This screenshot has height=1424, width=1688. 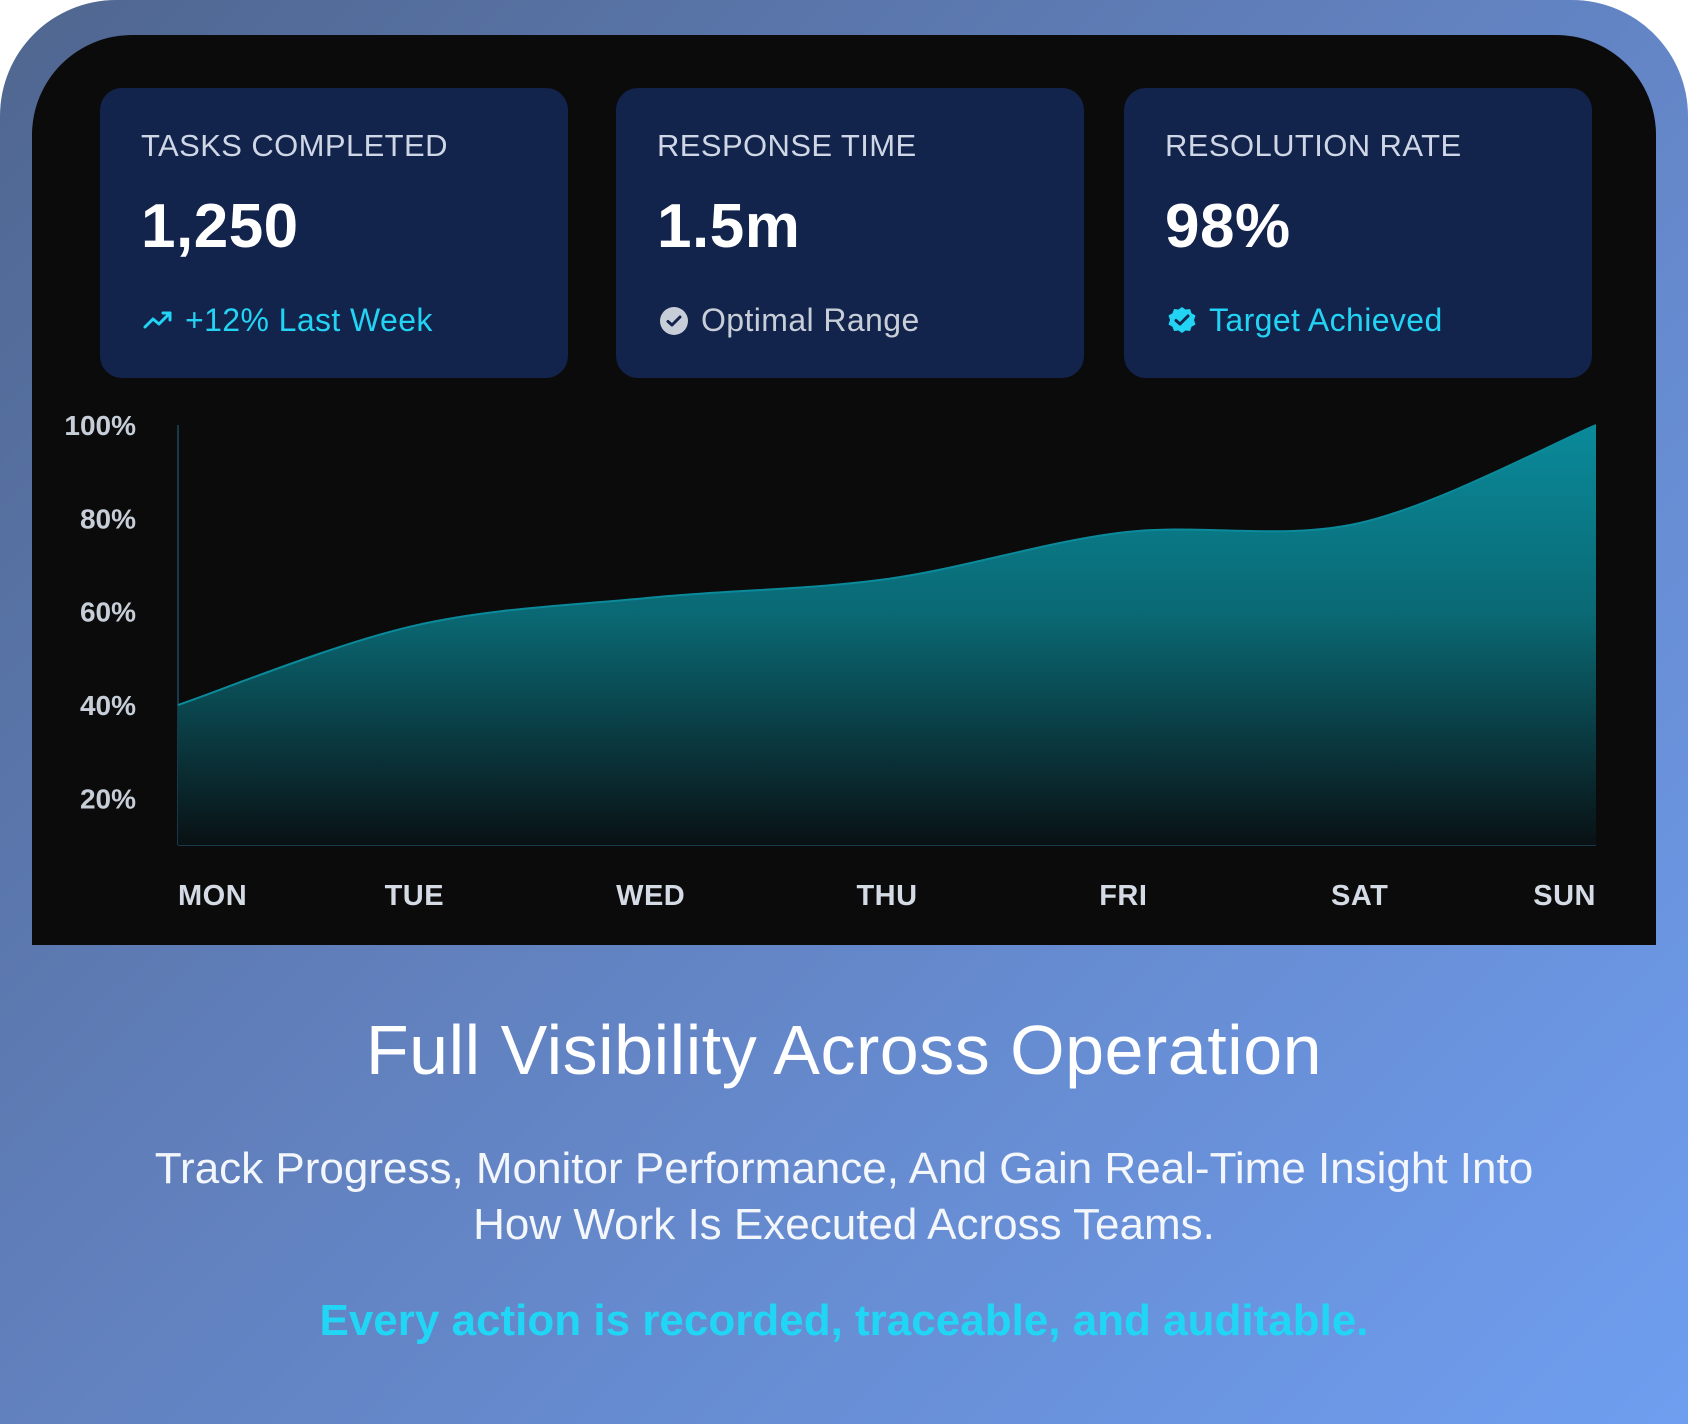 I want to click on x-tick-label-sun: SUN, so click(x=1564, y=896).